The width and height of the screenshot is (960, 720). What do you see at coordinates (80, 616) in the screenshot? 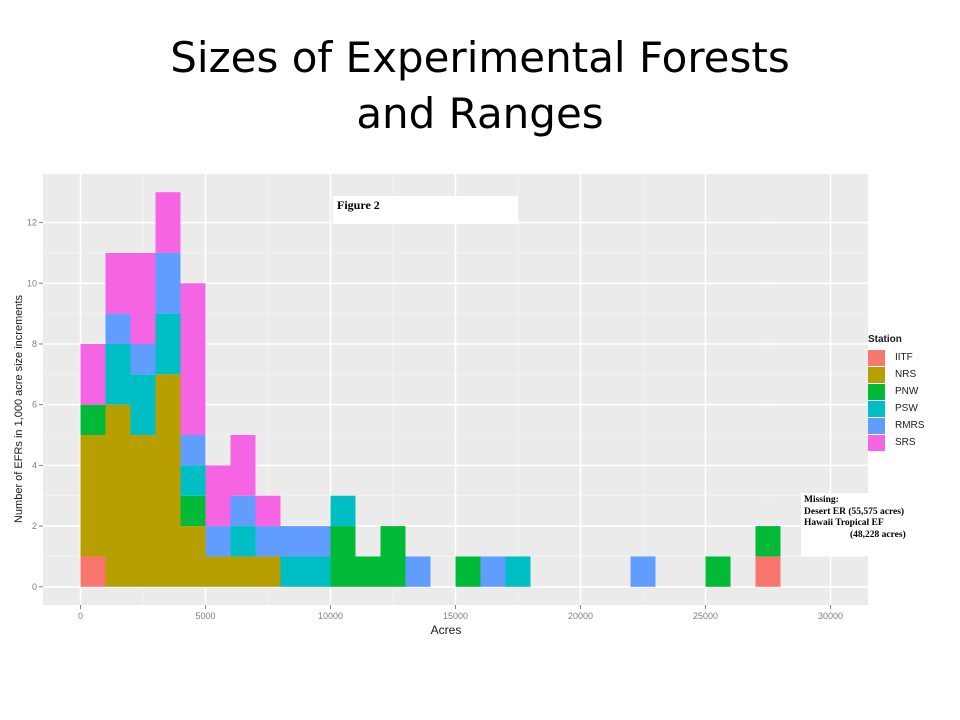
I see `x-tick-label: 0` at bounding box center [80, 616].